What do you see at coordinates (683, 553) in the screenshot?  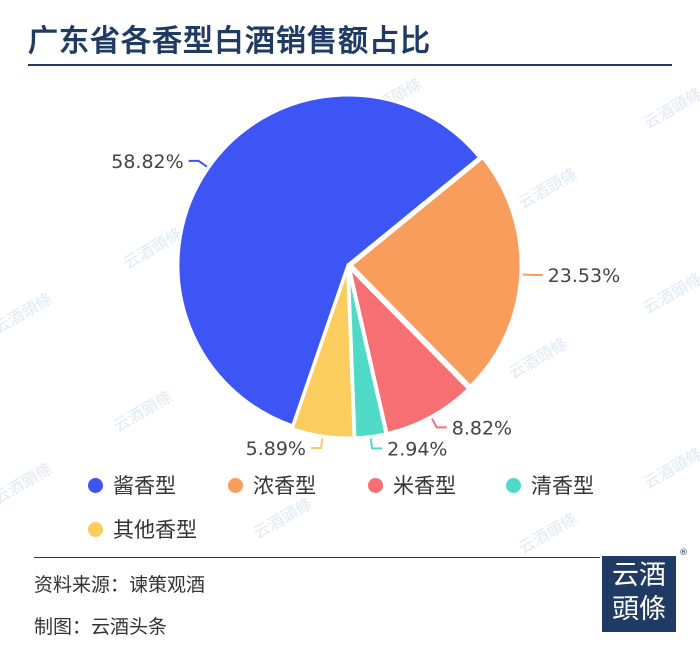 I see `registered-mark: ®` at bounding box center [683, 553].